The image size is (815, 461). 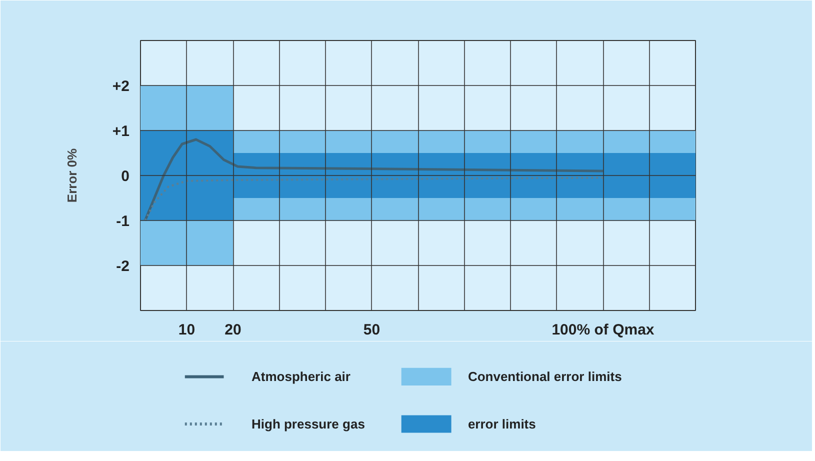 I want to click on legend-label: Conventional error limits, so click(x=545, y=376).